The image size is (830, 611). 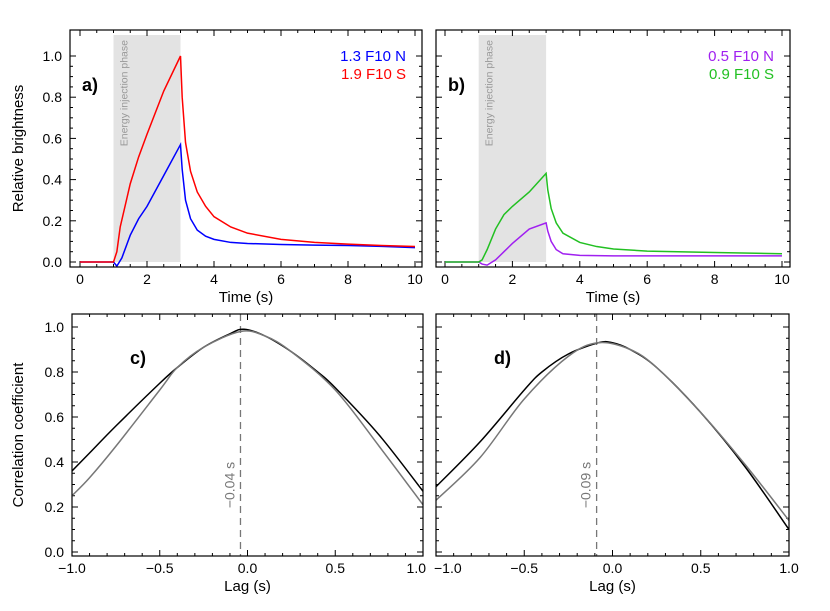 What do you see at coordinates (586, 485) in the screenshot?
I see `lag-marker-label: −0.09 s` at bounding box center [586, 485].